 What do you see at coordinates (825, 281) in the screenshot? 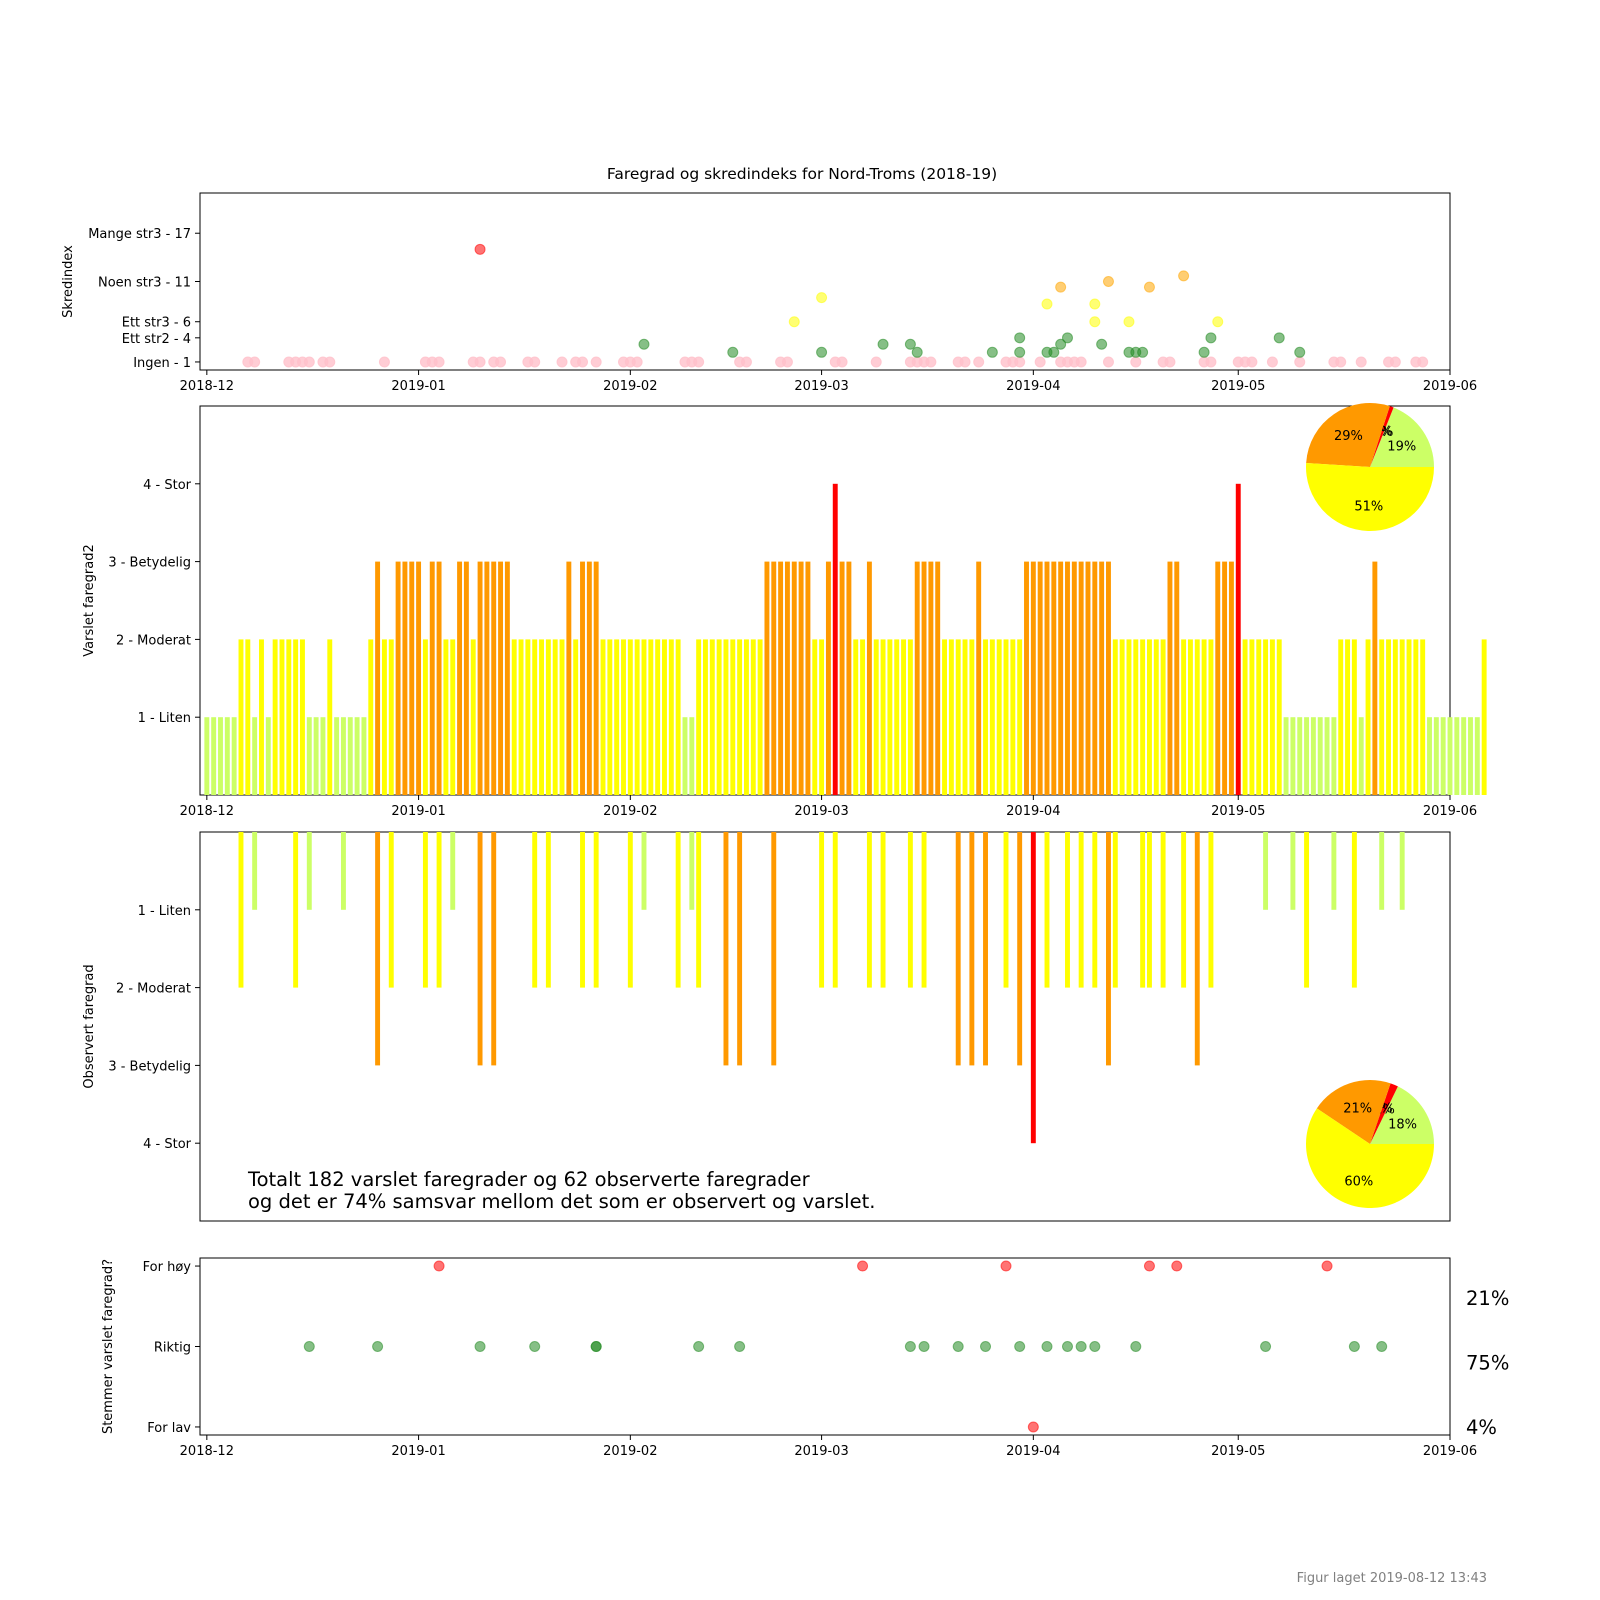
I see `plot-frame` at bounding box center [825, 281].